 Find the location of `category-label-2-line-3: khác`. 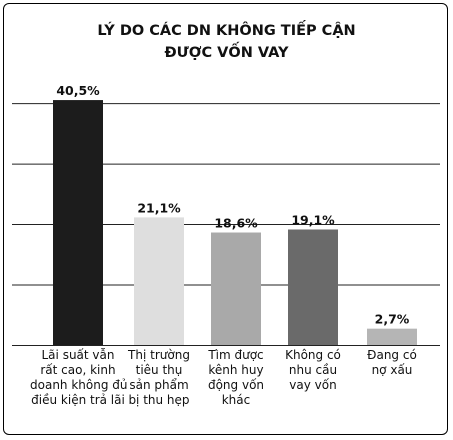

category-label-2-line-3: khác is located at coordinates (236, 400).